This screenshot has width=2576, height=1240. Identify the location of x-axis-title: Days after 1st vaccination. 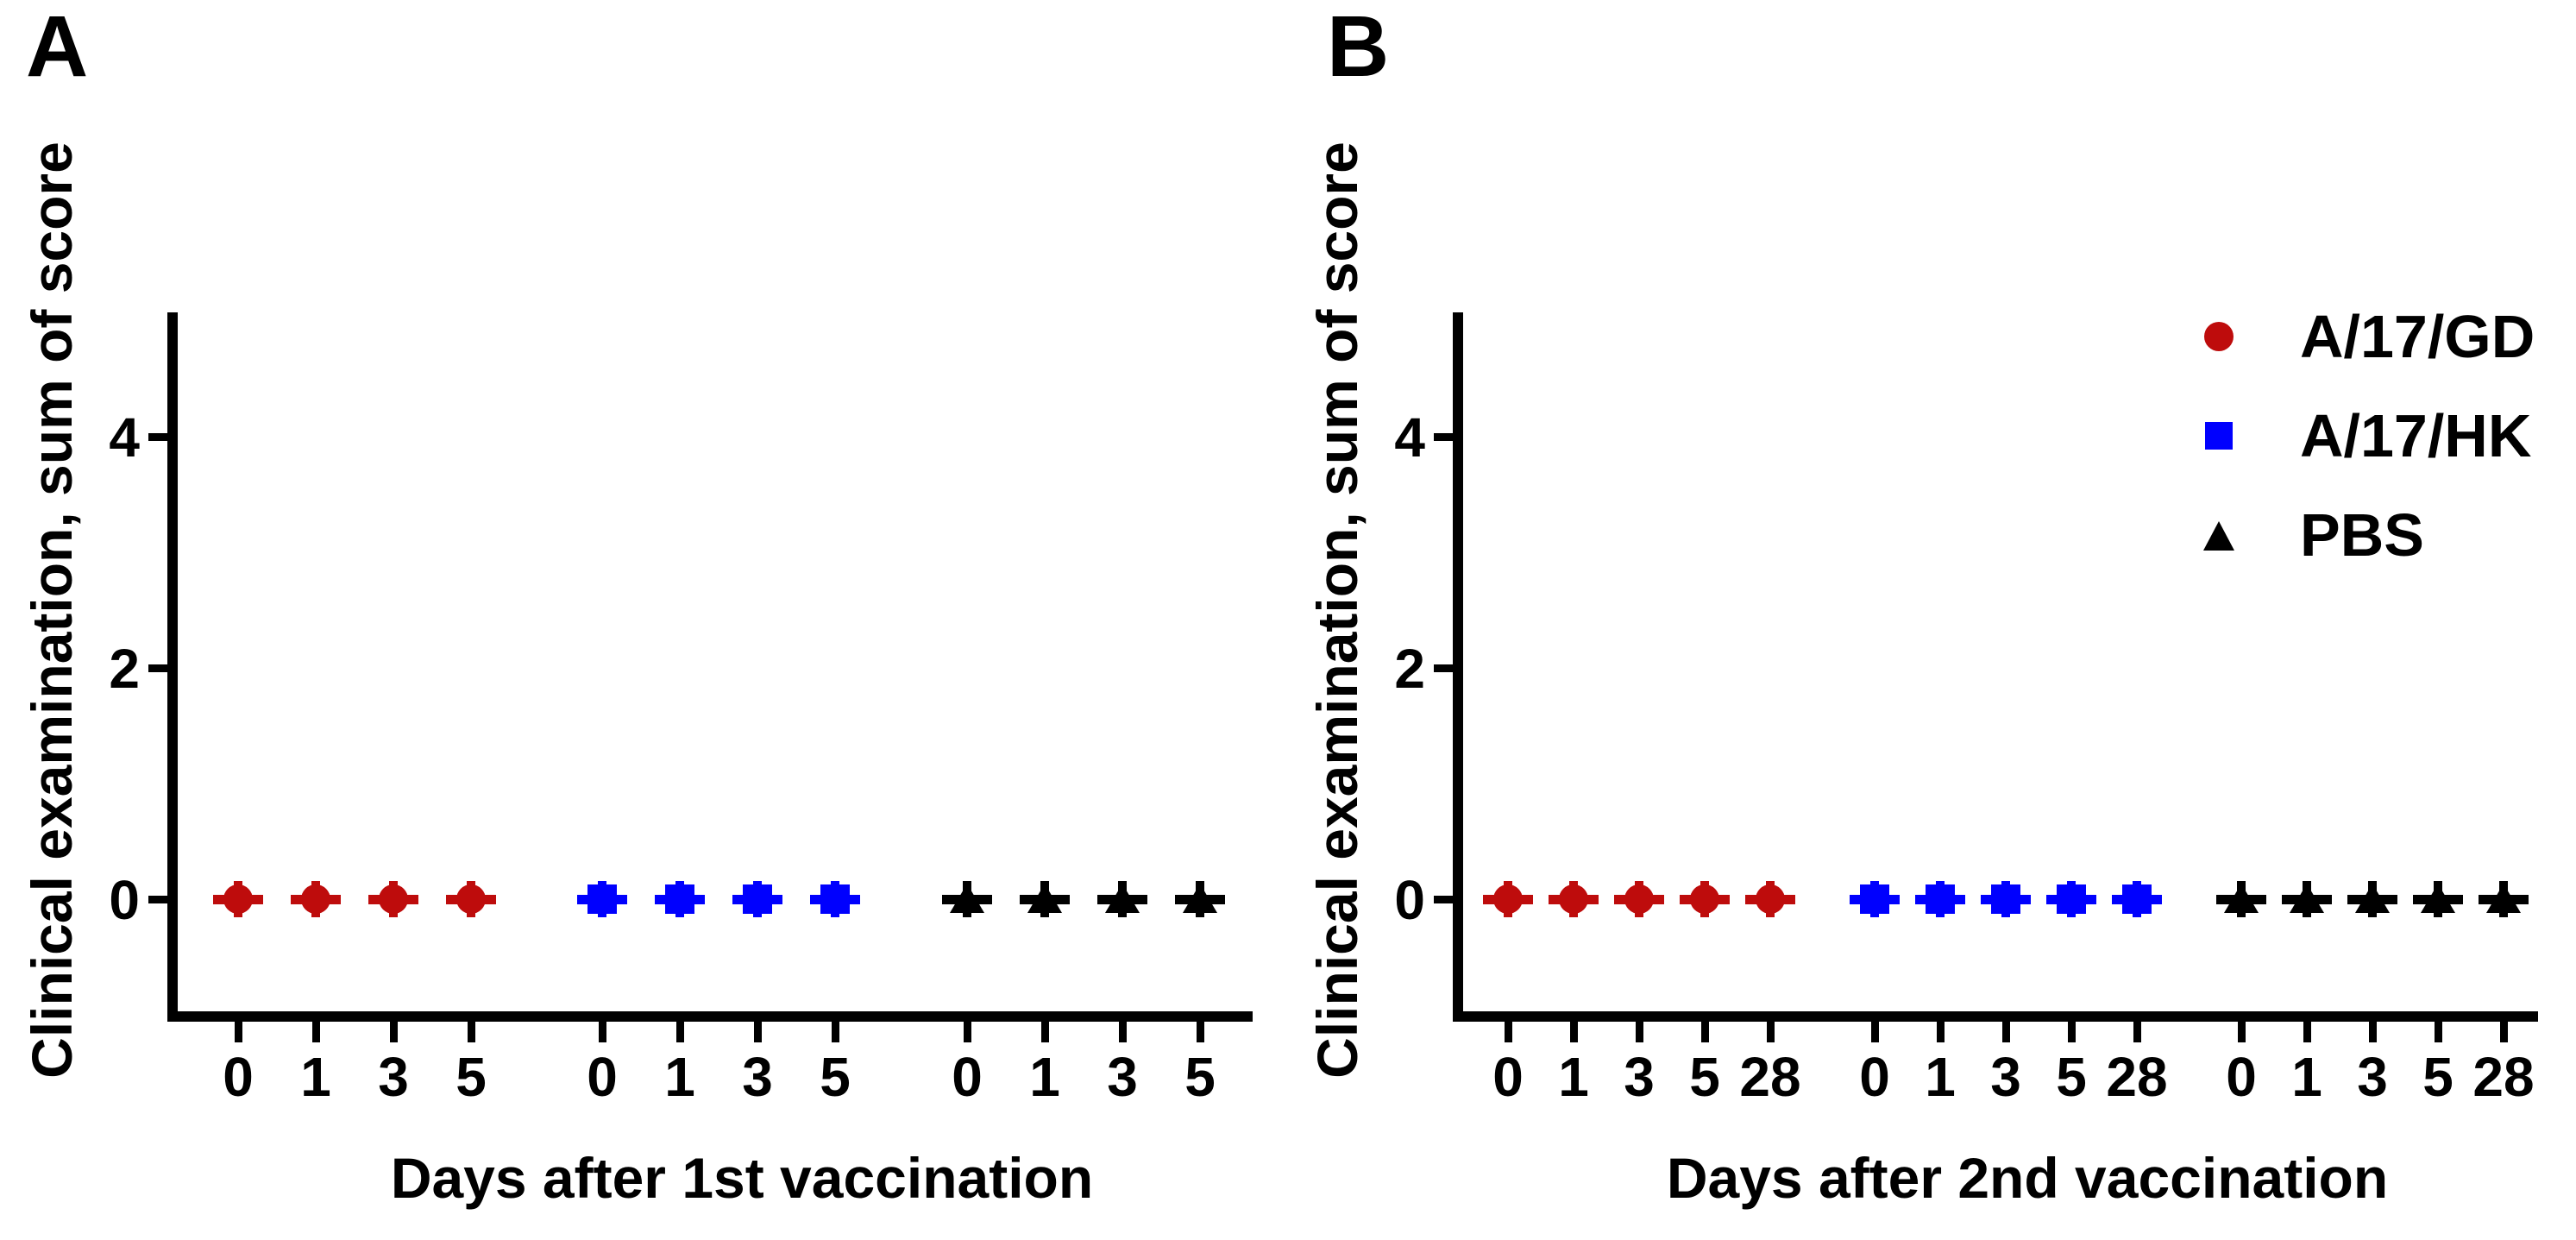
(742, 1178).